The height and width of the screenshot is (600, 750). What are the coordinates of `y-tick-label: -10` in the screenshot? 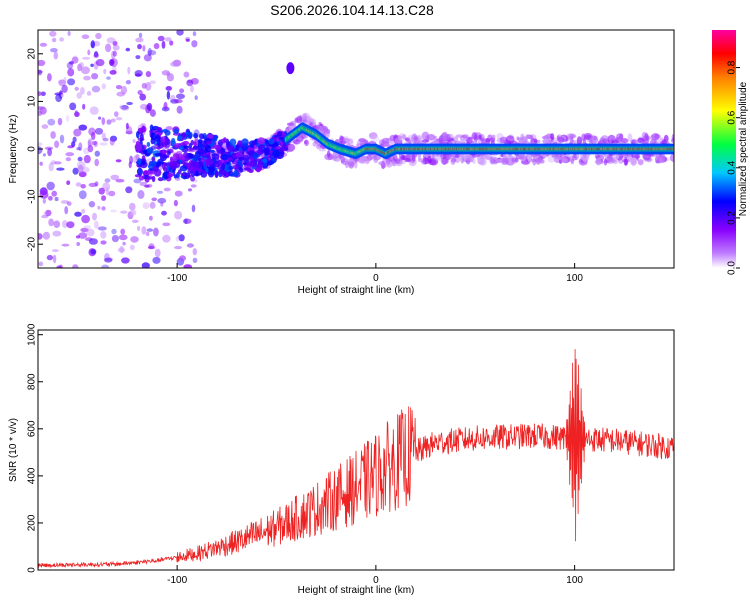 It's located at (32, 196).